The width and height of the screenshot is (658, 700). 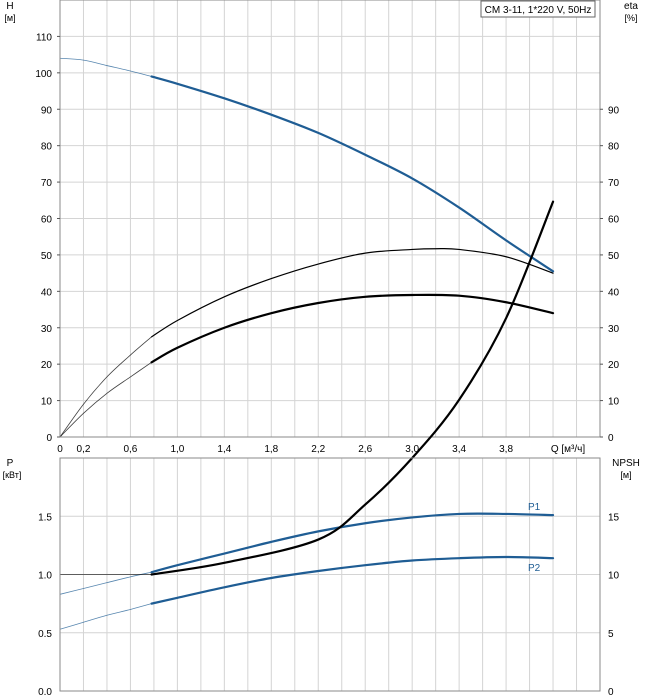 What do you see at coordinates (352, 543) in the screenshot?
I see `curve-p1` at bounding box center [352, 543].